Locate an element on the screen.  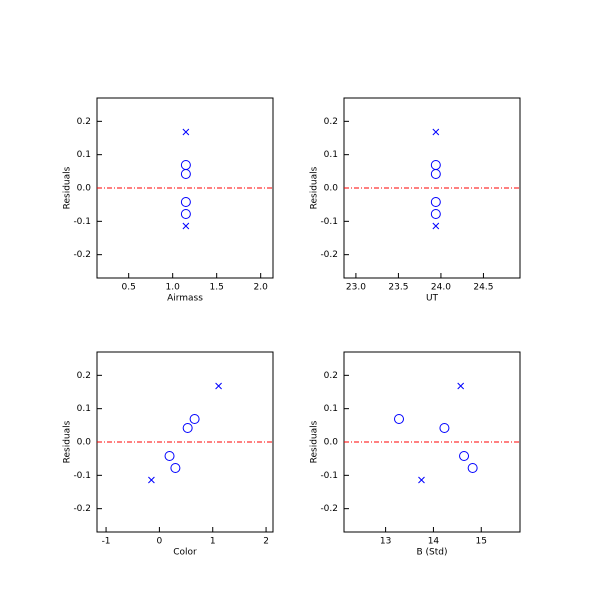
x-tick-label: 1.0 is located at coordinates (173, 288).